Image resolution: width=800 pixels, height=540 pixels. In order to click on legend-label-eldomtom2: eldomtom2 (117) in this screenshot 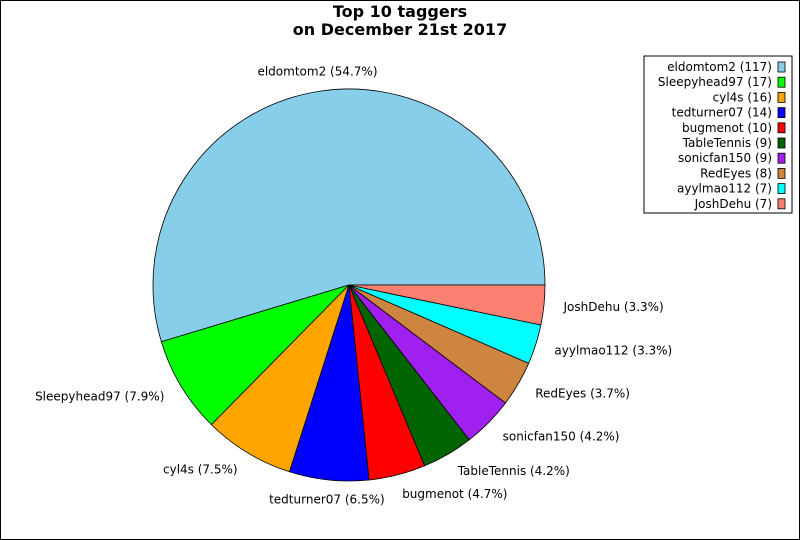, I will do `click(719, 67)`.